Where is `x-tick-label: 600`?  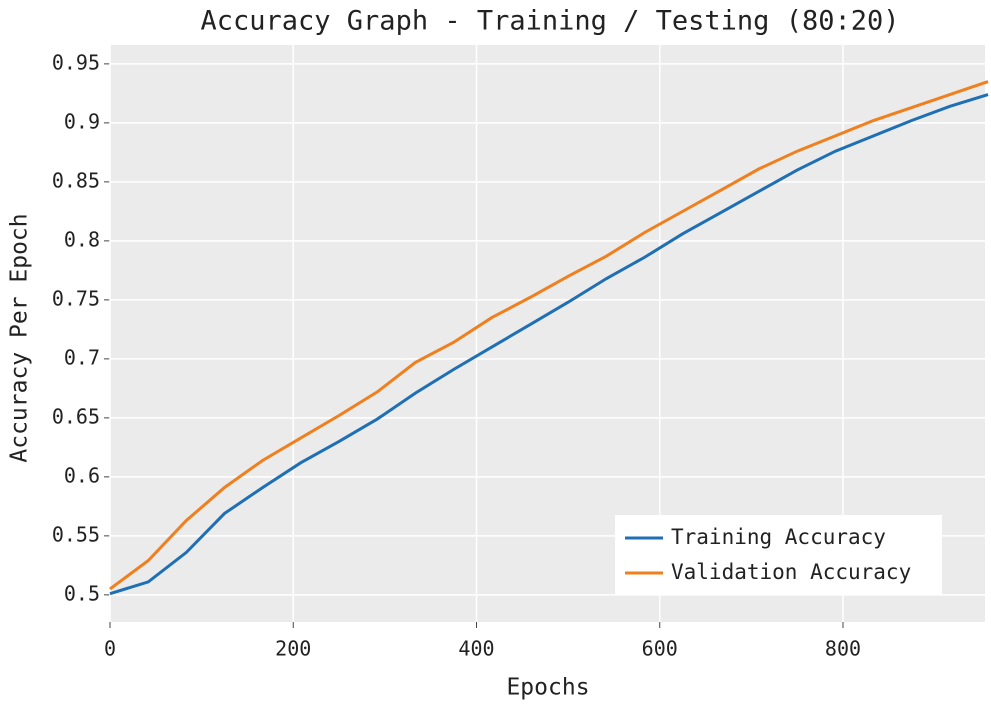 x-tick-label: 600 is located at coordinates (660, 649).